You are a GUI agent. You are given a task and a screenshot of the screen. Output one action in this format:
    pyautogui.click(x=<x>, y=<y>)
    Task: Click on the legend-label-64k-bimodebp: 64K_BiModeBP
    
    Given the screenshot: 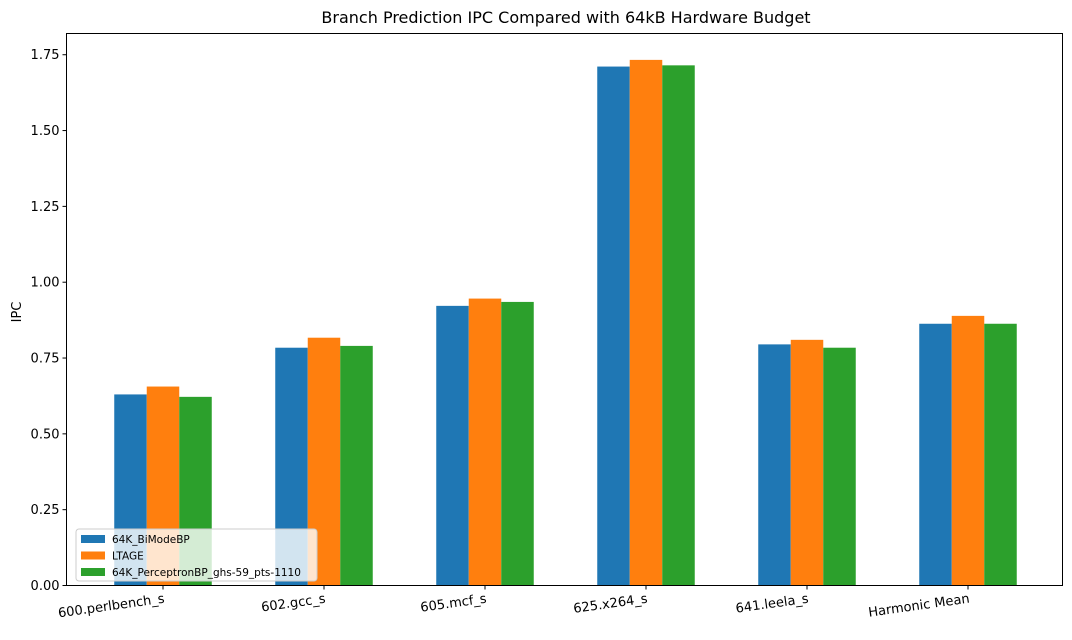 What is the action you would take?
    pyautogui.click(x=151, y=540)
    